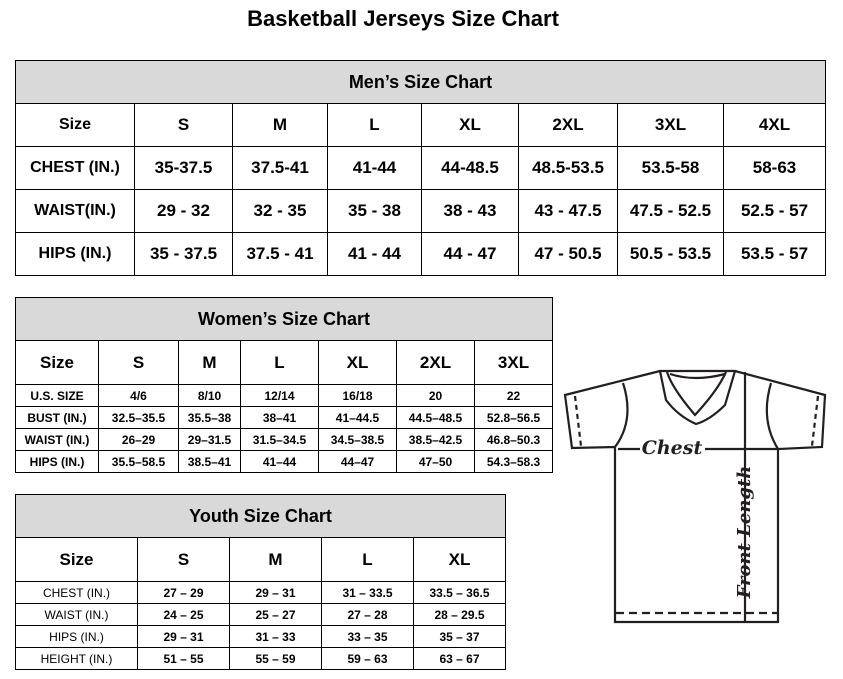 Image resolution: width=843 pixels, height=679 pixels. I want to click on table-cell: 8/10, so click(209, 395).